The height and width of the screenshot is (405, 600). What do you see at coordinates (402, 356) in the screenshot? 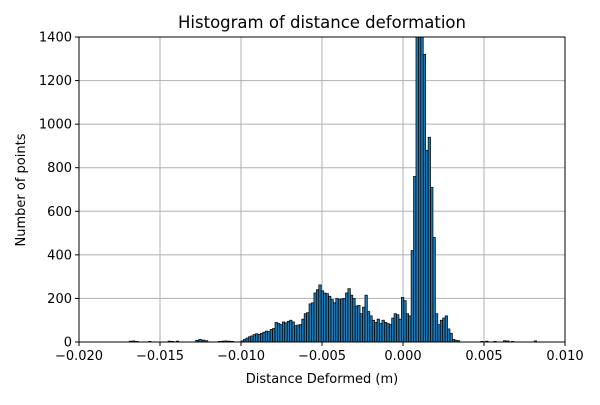
I see `x-tick-label: 0.000` at bounding box center [402, 356].